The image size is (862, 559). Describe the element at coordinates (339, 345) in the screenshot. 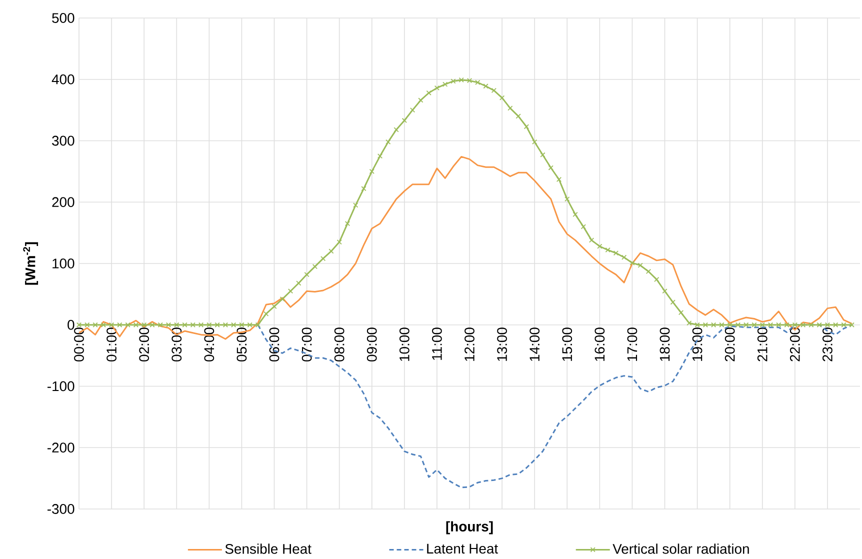

I see `x-tick-label: 08:00` at that location.